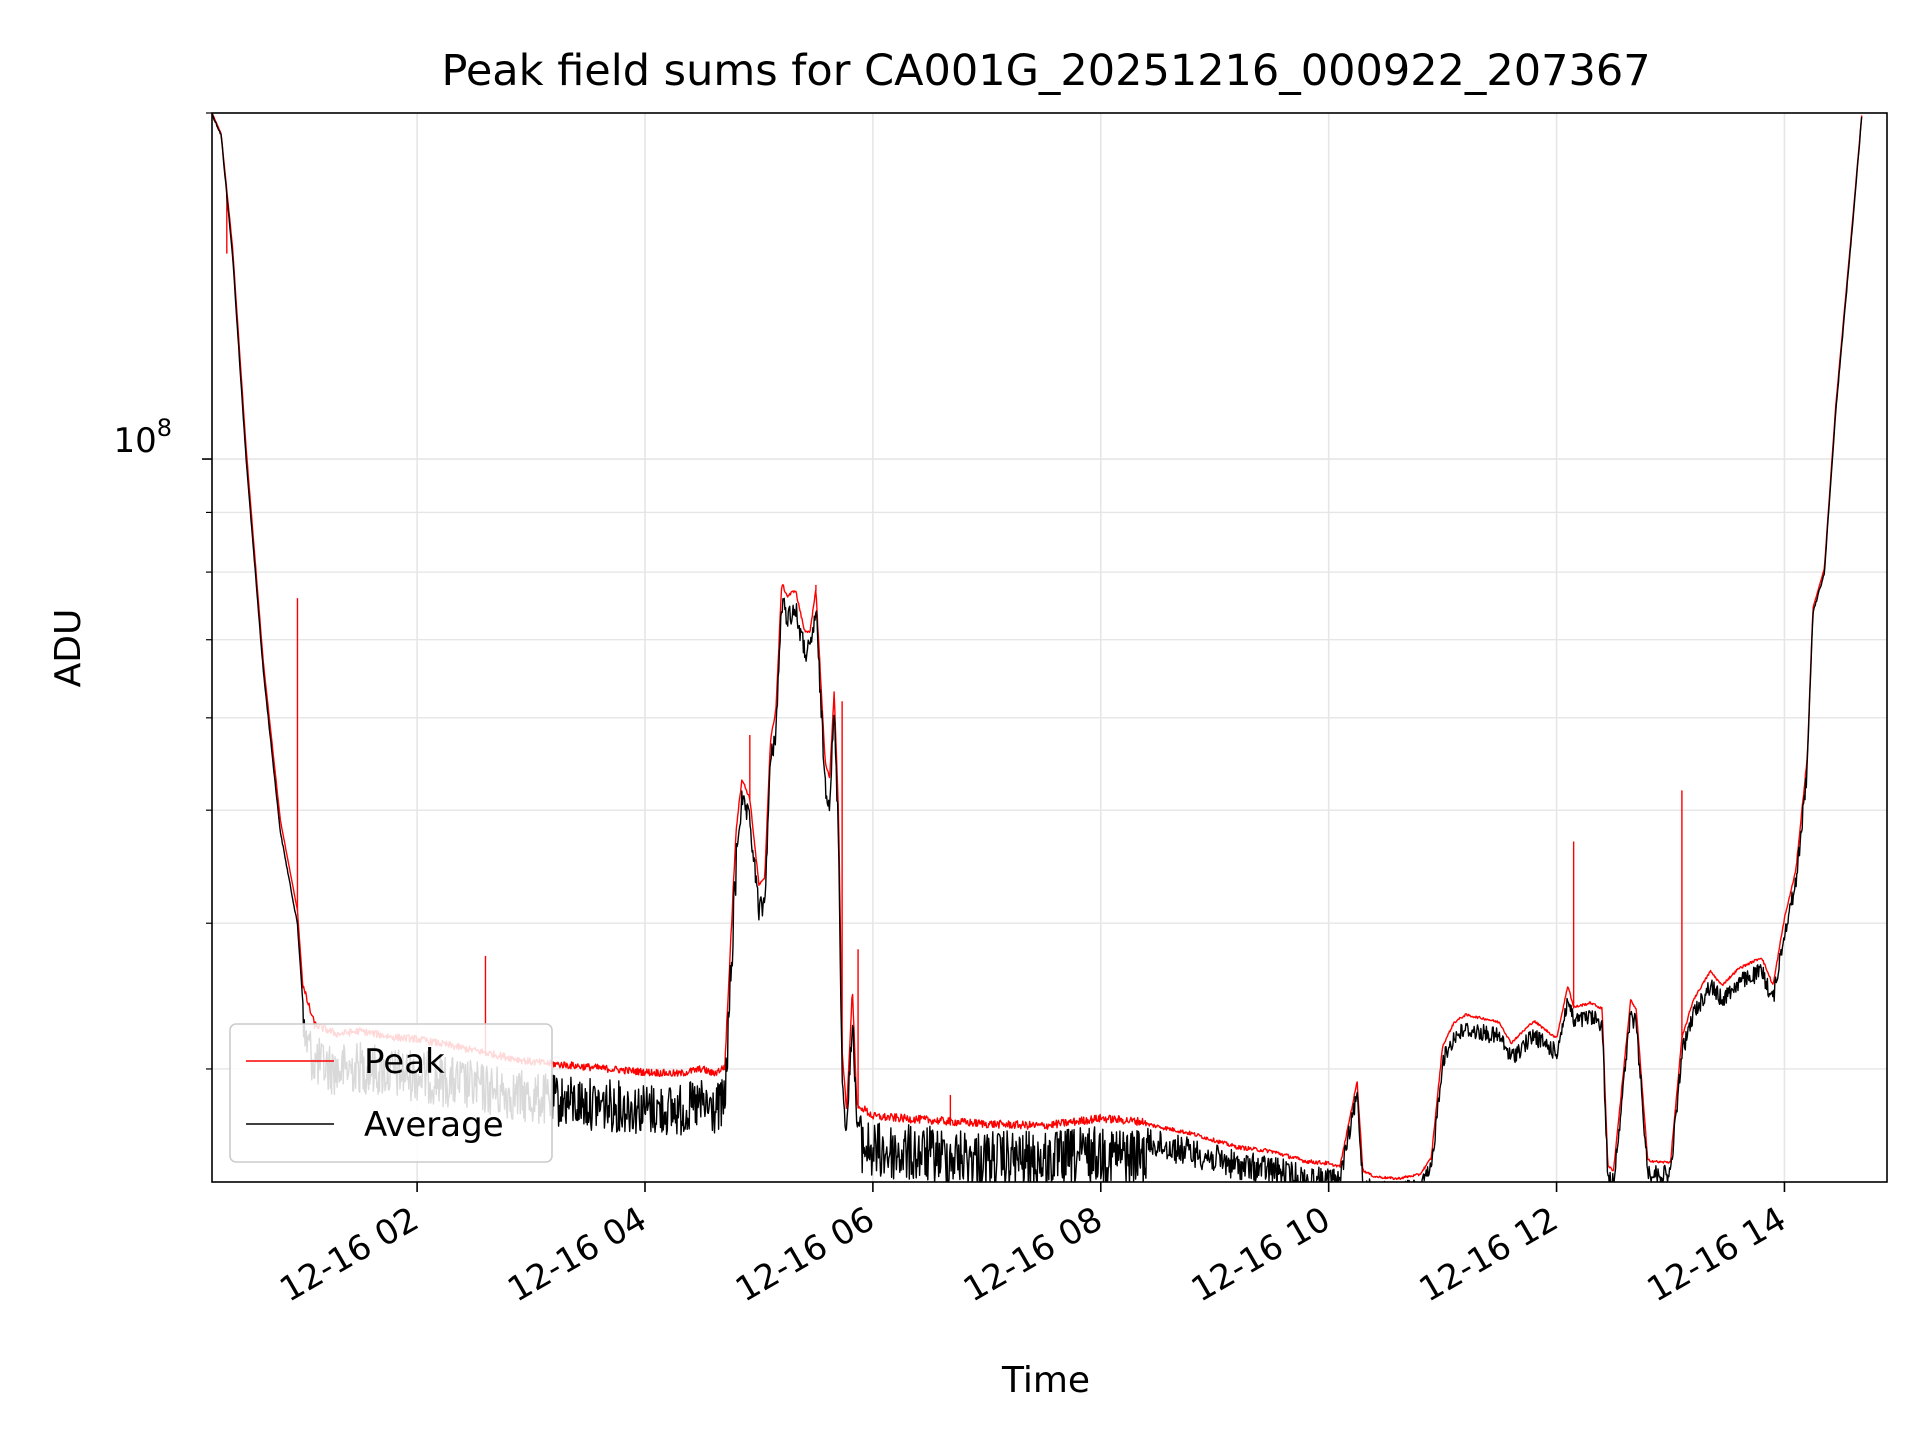  Describe the element at coordinates (164, 428) in the screenshot. I see `y-tick-exponent: 8` at that location.